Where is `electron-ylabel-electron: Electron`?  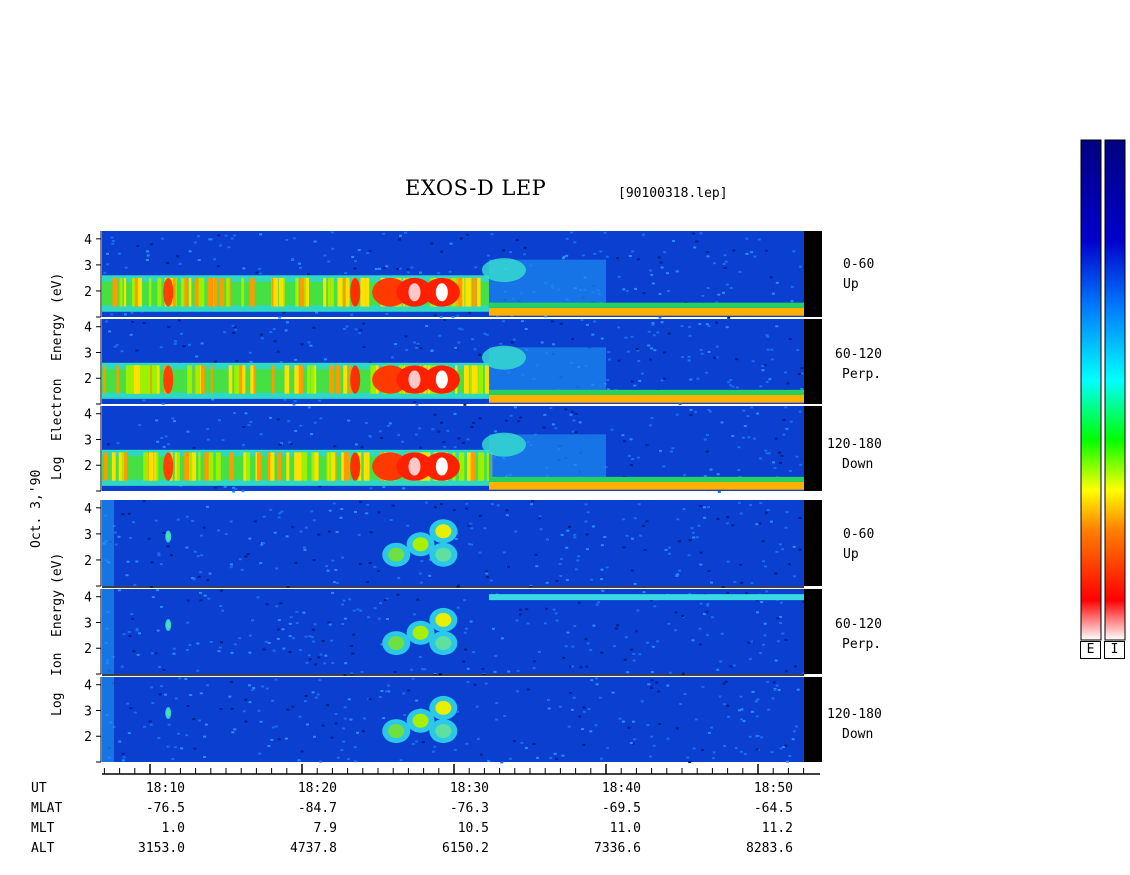 electron-ylabel-electron: Electron is located at coordinates (57, 409).